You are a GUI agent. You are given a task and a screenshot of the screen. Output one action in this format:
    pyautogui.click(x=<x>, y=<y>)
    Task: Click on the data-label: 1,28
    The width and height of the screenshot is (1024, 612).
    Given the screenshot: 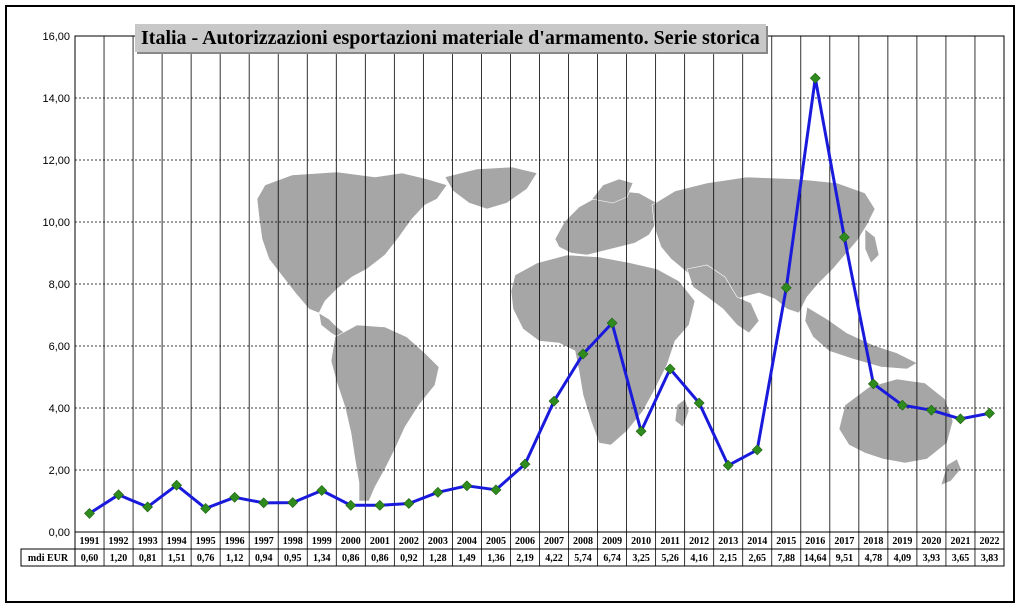 What is the action you would take?
    pyautogui.click(x=438, y=558)
    